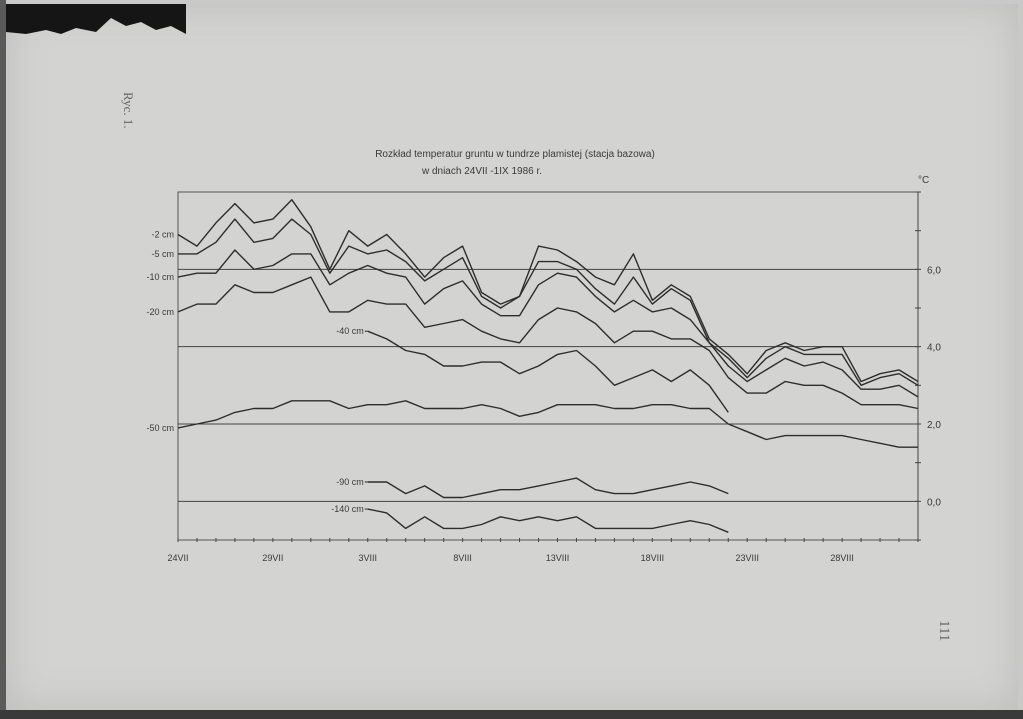  What do you see at coordinates (350, 482) in the screenshot?
I see `series-label: -90 cm` at bounding box center [350, 482].